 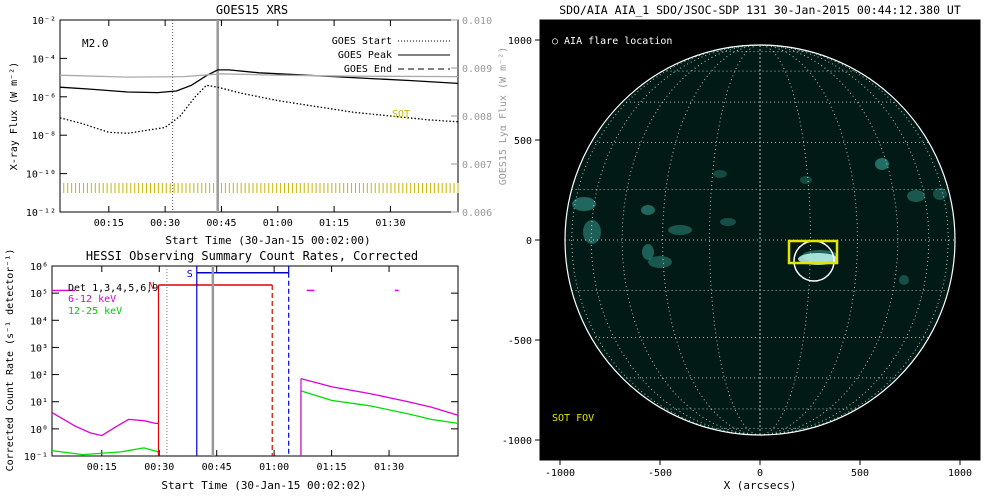 What do you see at coordinates (477, 117) in the screenshot?
I see `goes-ytick-right-label: 0.008` at bounding box center [477, 117].